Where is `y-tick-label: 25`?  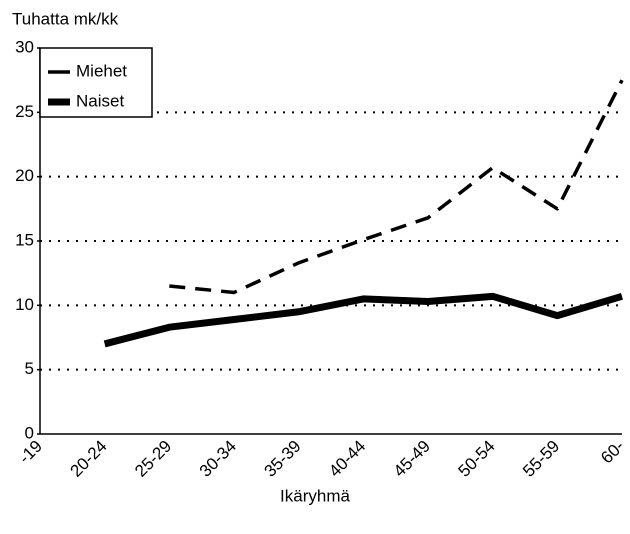 y-tick-label: 25 is located at coordinates (24, 111).